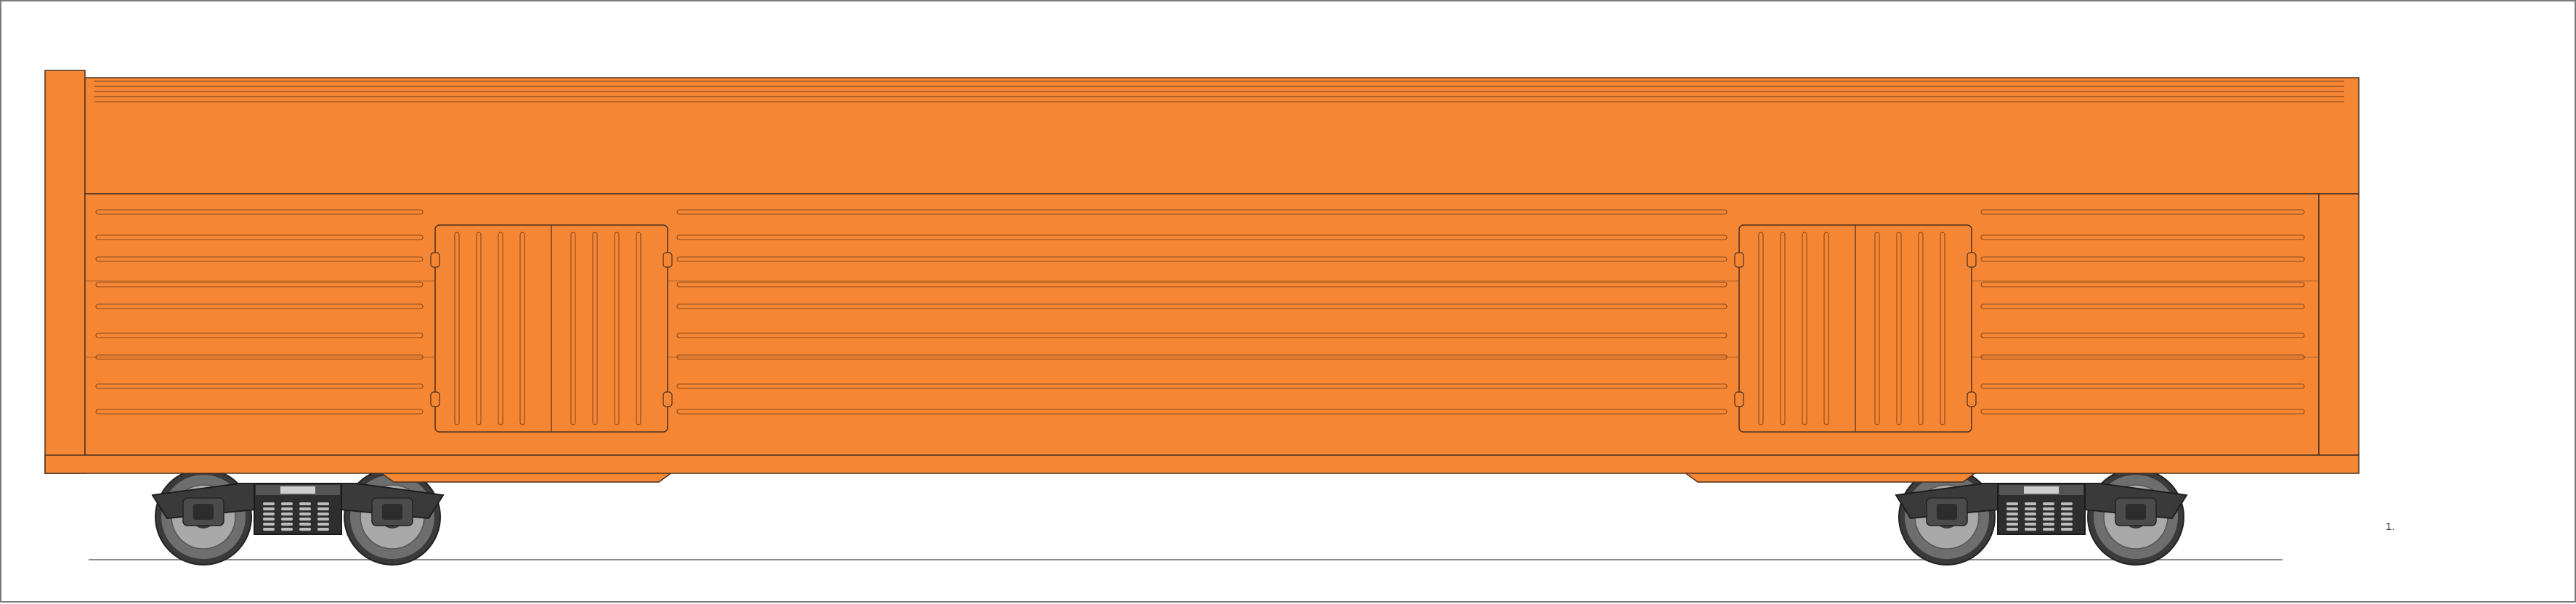  Describe the element at coordinates (2339, 324) in the screenshot. I see `end-post-right` at that location.